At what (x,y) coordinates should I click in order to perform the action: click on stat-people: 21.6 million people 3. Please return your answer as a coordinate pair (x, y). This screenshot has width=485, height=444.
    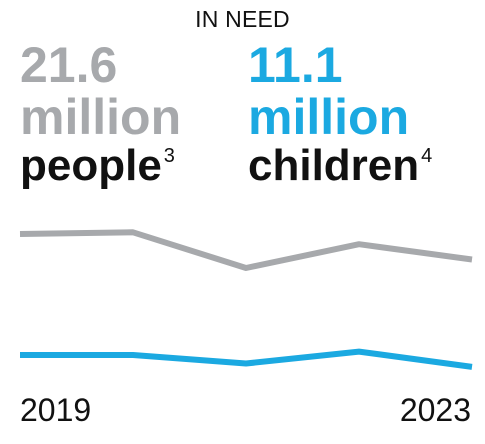
    Looking at the image, I should click on (100, 114).